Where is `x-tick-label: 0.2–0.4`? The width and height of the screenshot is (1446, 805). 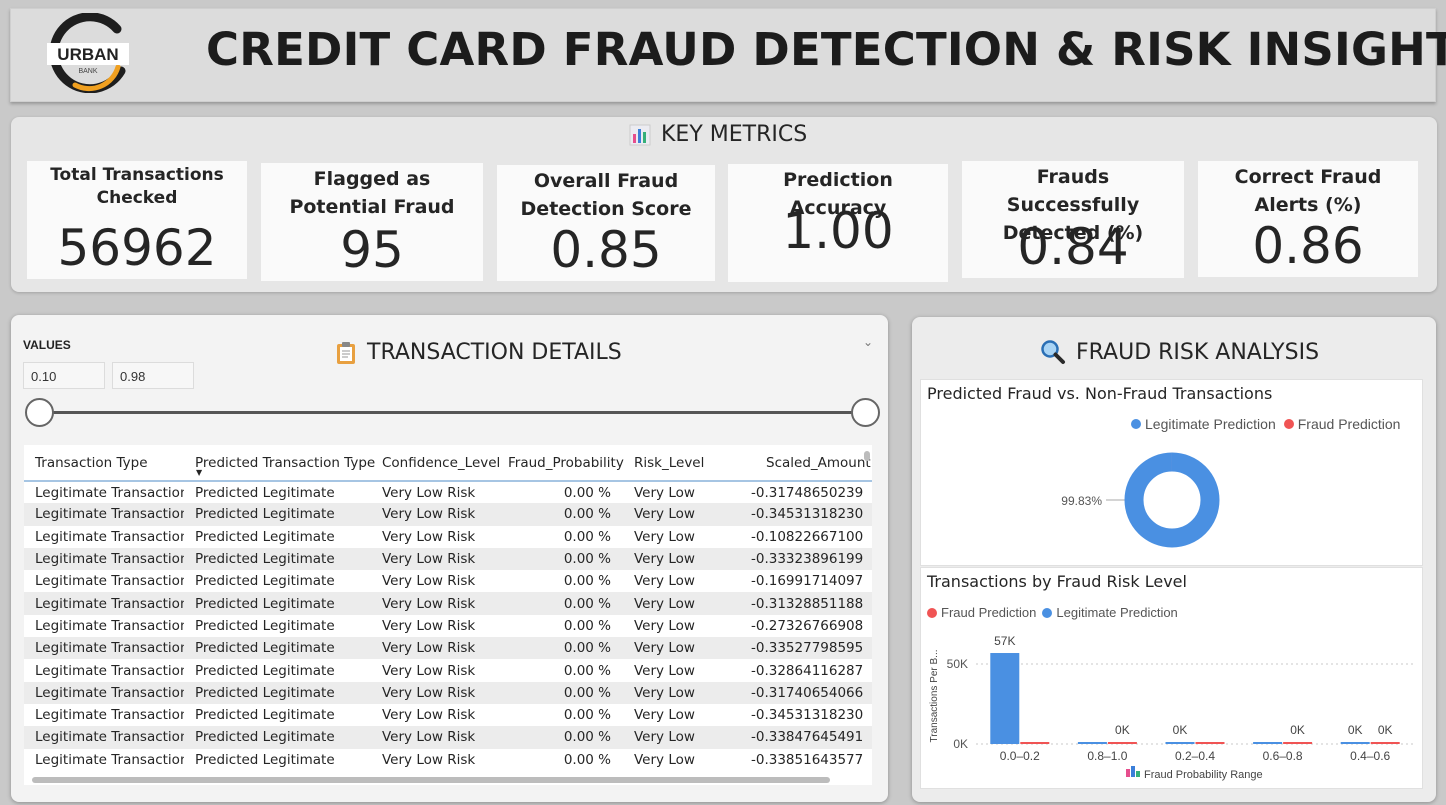 x-tick-label: 0.2–0.4 is located at coordinates (1195, 756).